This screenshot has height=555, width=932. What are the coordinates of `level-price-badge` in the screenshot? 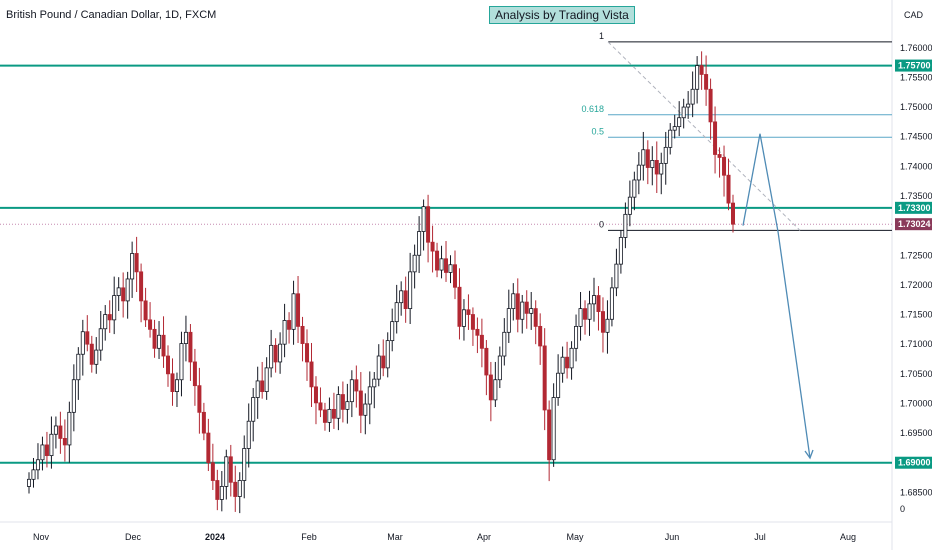 It's located at (913, 462).